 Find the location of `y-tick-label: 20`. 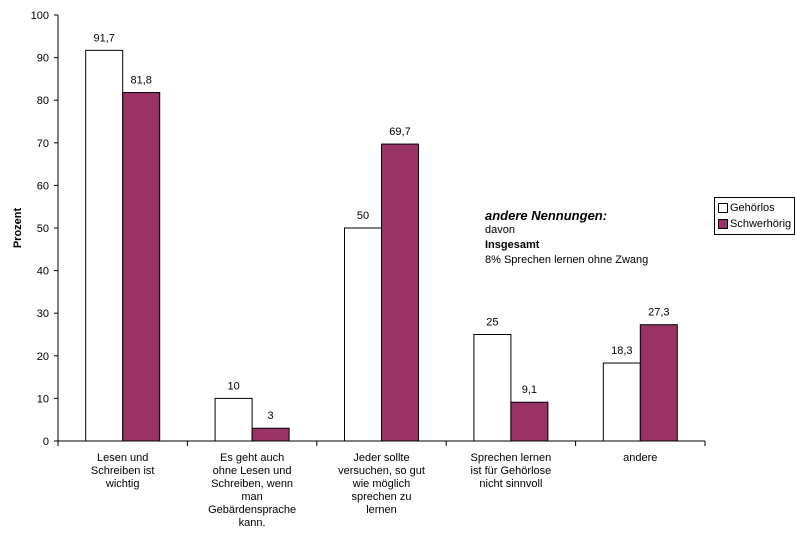

y-tick-label: 20 is located at coordinates (43, 357).